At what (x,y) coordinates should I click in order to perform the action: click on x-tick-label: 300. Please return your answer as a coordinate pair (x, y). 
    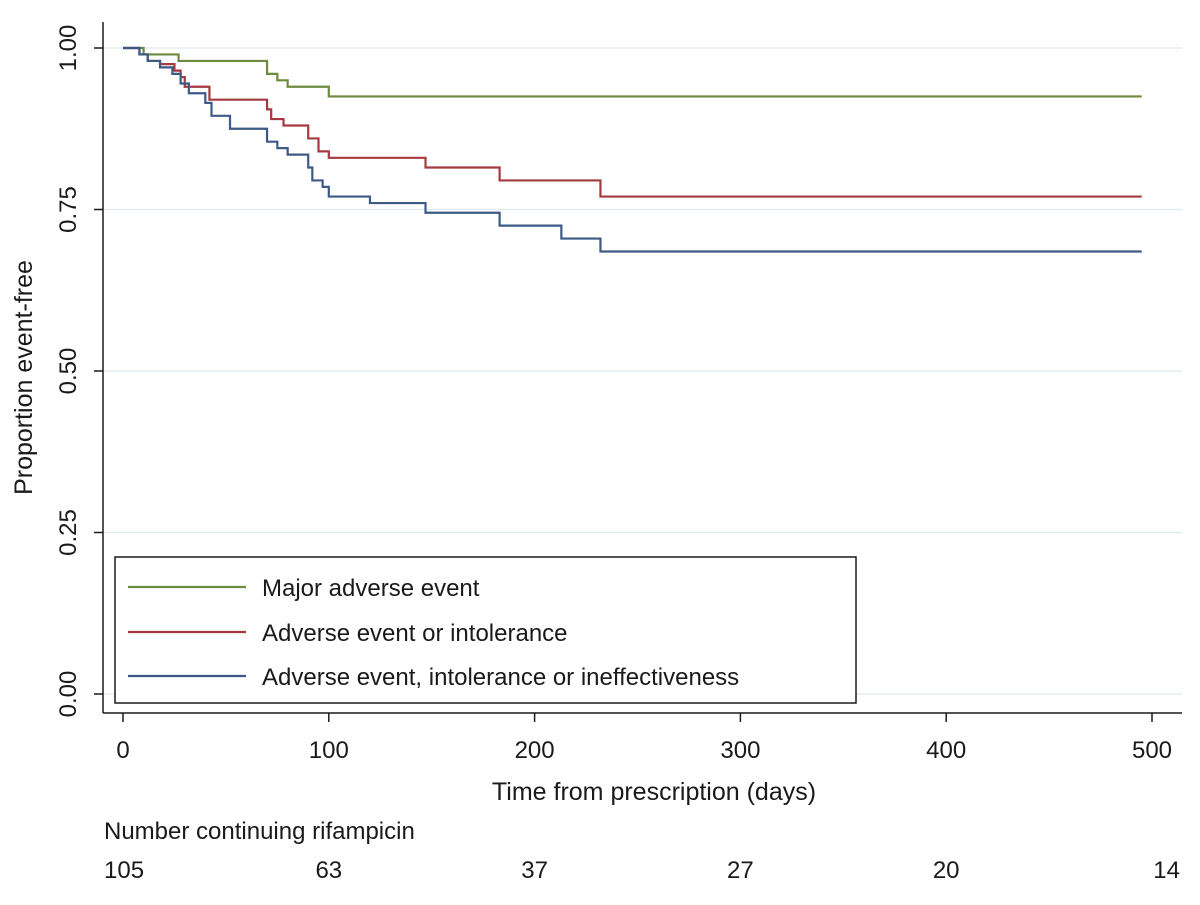
    Looking at the image, I should click on (740, 750).